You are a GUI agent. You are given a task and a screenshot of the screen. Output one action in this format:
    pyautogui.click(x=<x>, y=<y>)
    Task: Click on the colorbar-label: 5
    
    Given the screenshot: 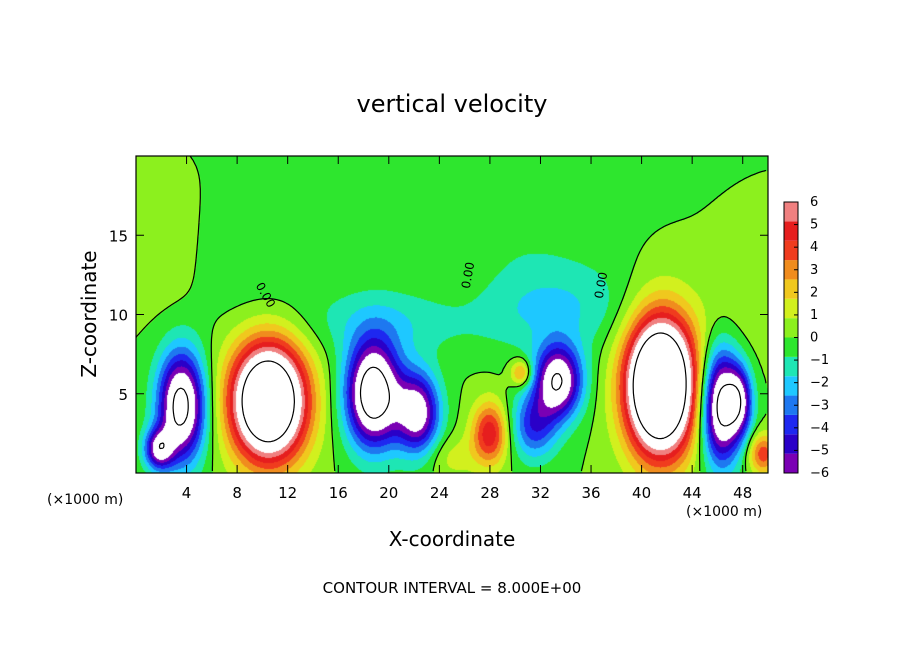 What is the action you would take?
    pyautogui.click(x=814, y=225)
    